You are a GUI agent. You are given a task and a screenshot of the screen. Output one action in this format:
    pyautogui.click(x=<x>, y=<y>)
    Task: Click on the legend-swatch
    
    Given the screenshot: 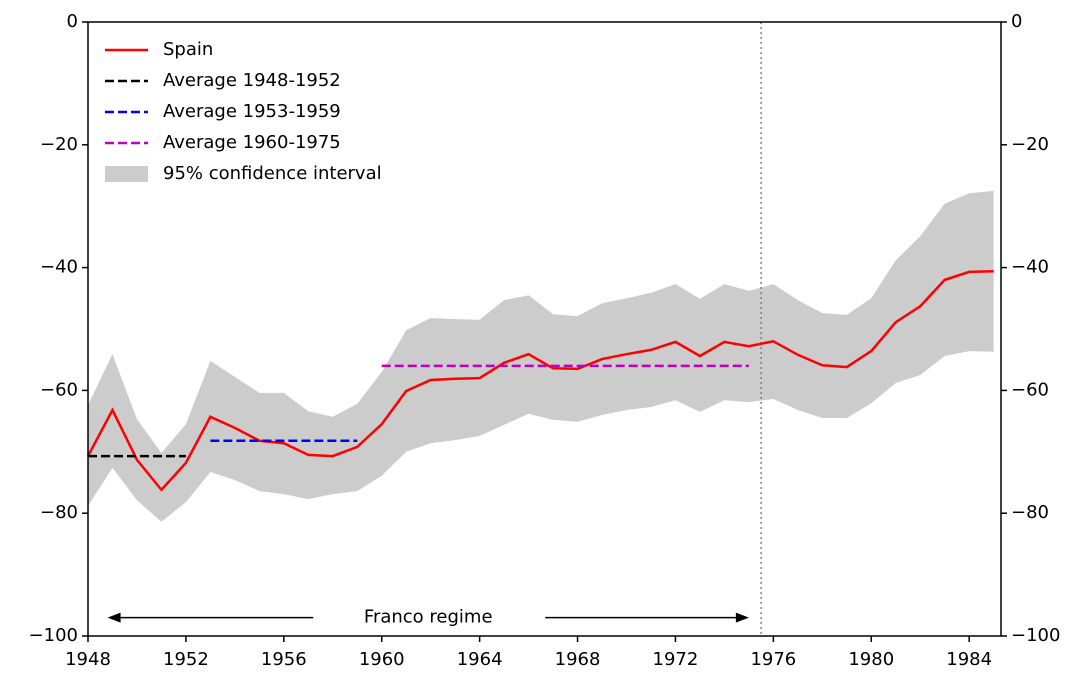 What is the action you would take?
    pyautogui.click(x=126, y=174)
    